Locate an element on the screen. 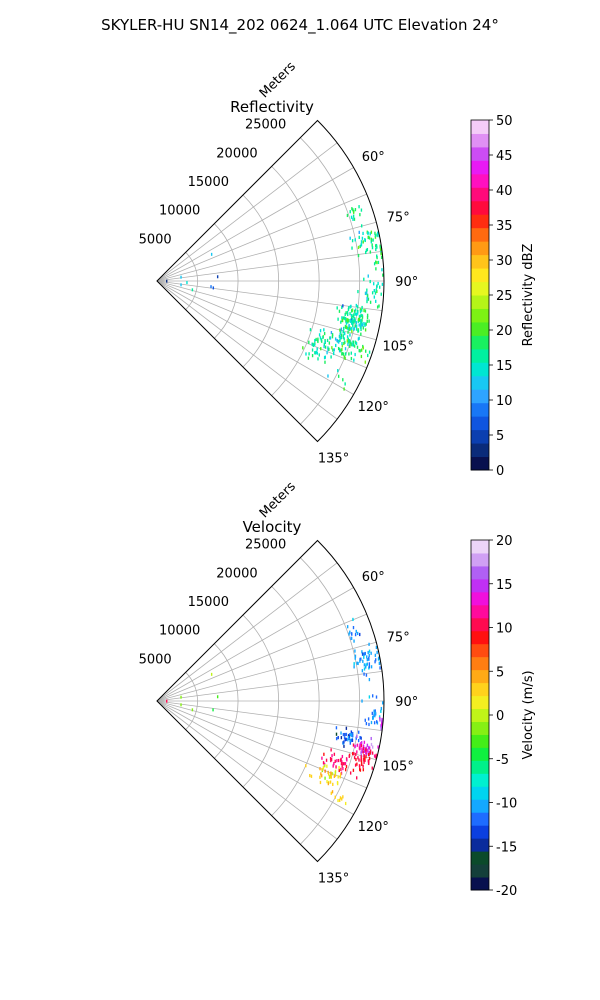 The image size is (600, 1000). r-axis-label: Meters is located at coordinates (278, 80).